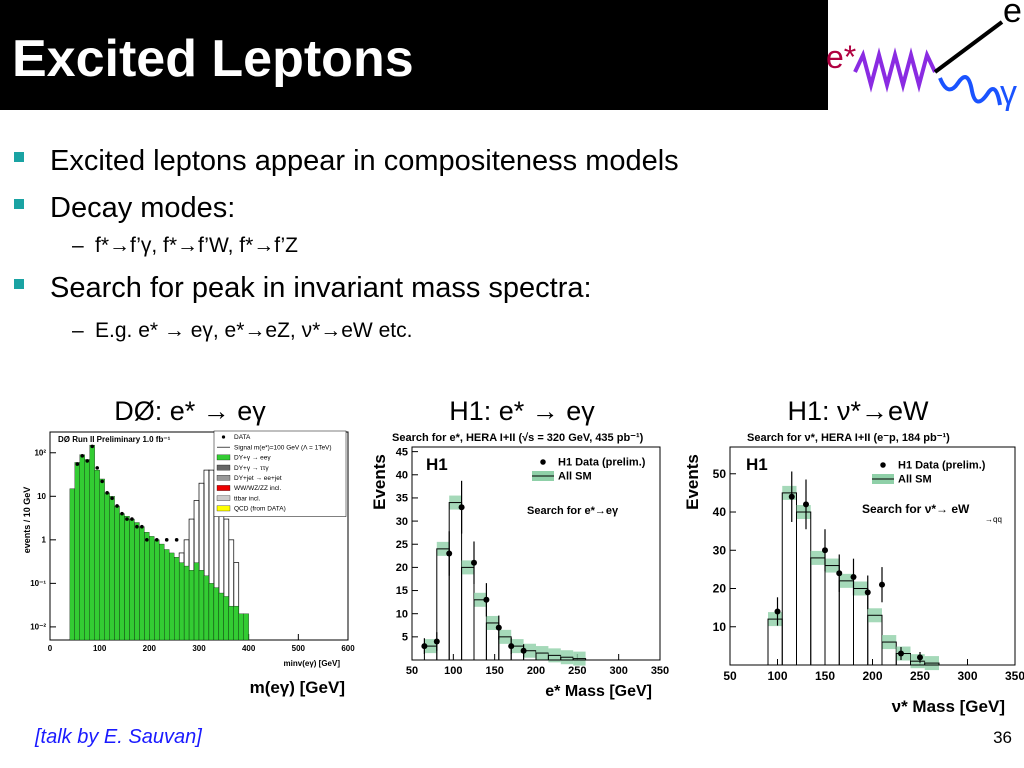  What do you see at coordinates (402, 545) in the screenshot?
I see `y-tick-label: 25` at bounding box center [402, 545].